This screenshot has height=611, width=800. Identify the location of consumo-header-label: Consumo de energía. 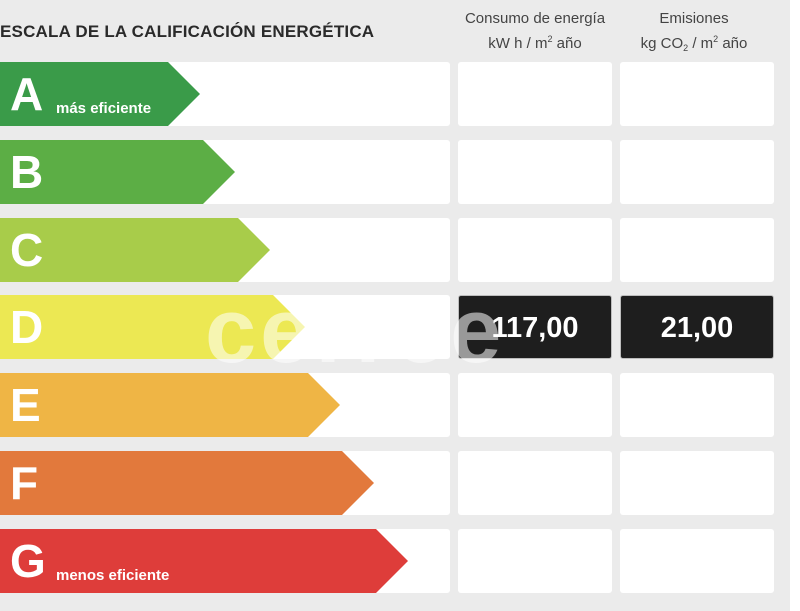
(535, 18).